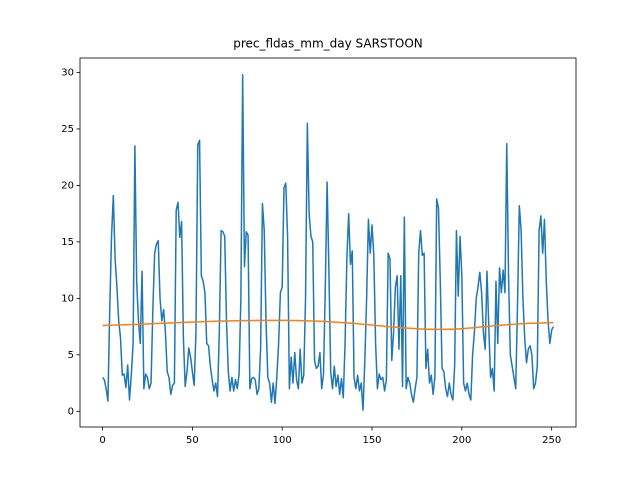  What do you see at coordinates (461, 440) in the screenshot?
I see `x-tick-label: 200` at bounding box center [461, 440].